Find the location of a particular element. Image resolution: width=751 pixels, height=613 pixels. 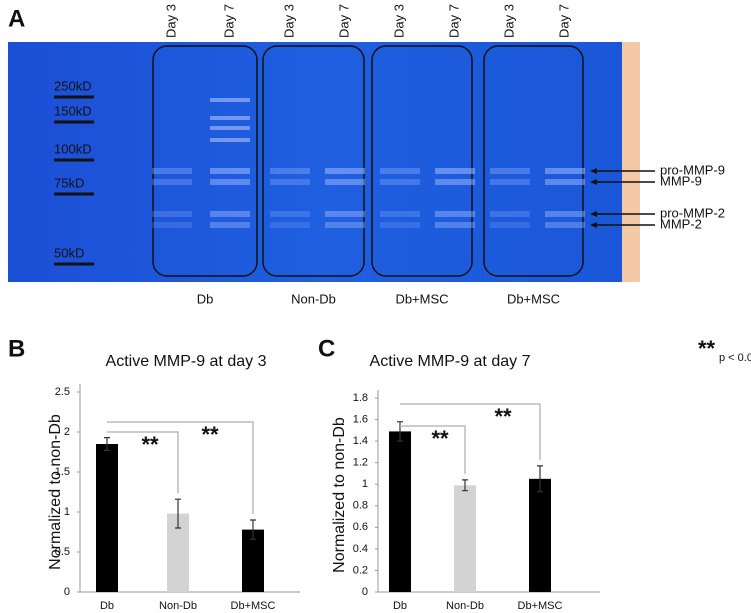

marker-label: 150kD is located at coordinates (73, 110).